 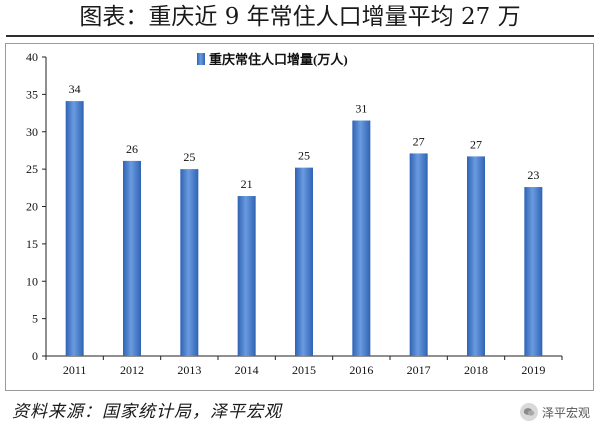 What do you see at coordinates (300, 17) in the screenshot?
I see `page-title: 图表：重庆近 9 年常住人口增量平均 27 万` at bounding box center [300, 17].